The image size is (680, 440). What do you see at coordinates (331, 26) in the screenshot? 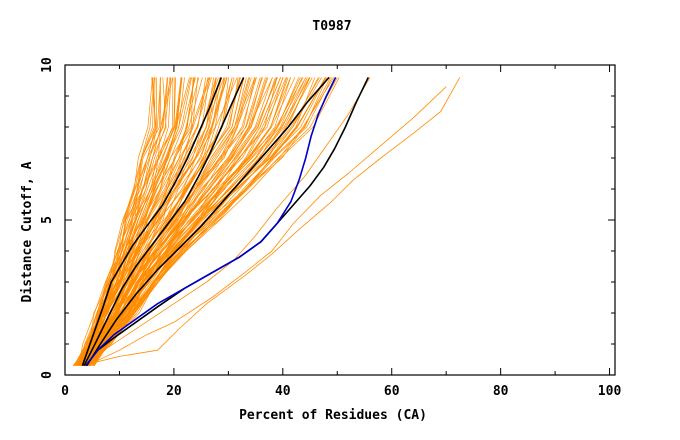
I see `chart-title: T0987` at bounding box center [331, 26].